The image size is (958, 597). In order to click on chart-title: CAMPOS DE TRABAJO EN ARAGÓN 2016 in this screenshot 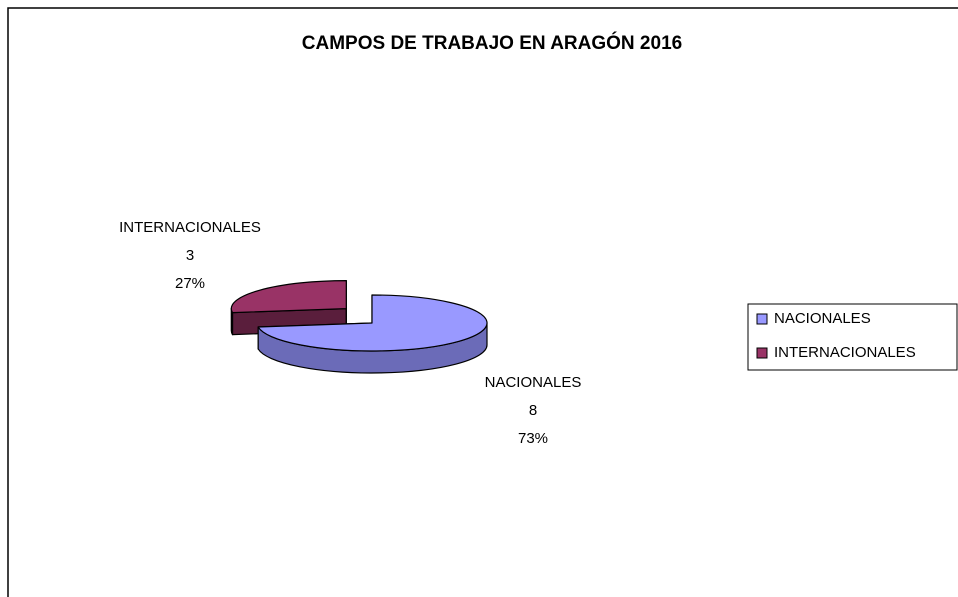, I will do `click(492, 43)`.